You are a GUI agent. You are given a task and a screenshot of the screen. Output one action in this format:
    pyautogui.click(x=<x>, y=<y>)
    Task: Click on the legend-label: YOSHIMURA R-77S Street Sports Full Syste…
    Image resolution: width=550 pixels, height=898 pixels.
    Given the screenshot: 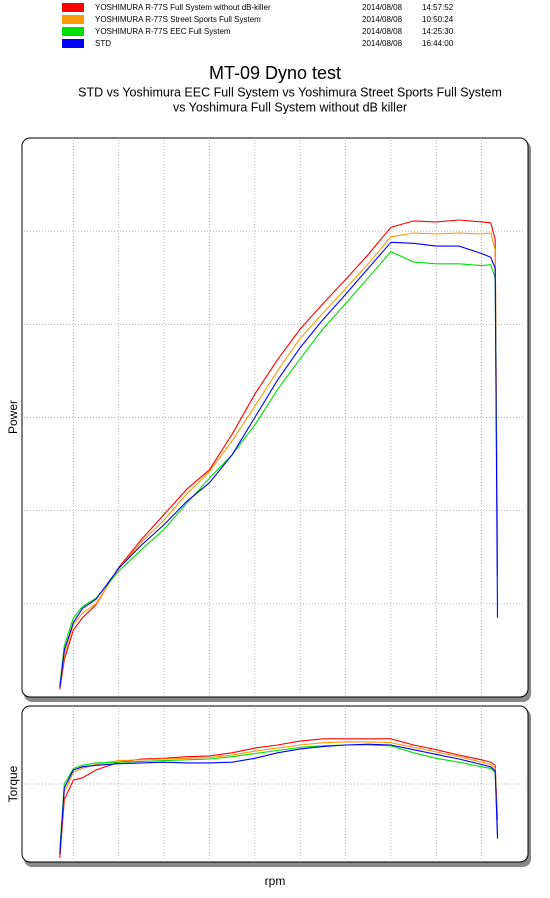 What is the action you would take?
    pyautogui.click(x=178, y=19)
    